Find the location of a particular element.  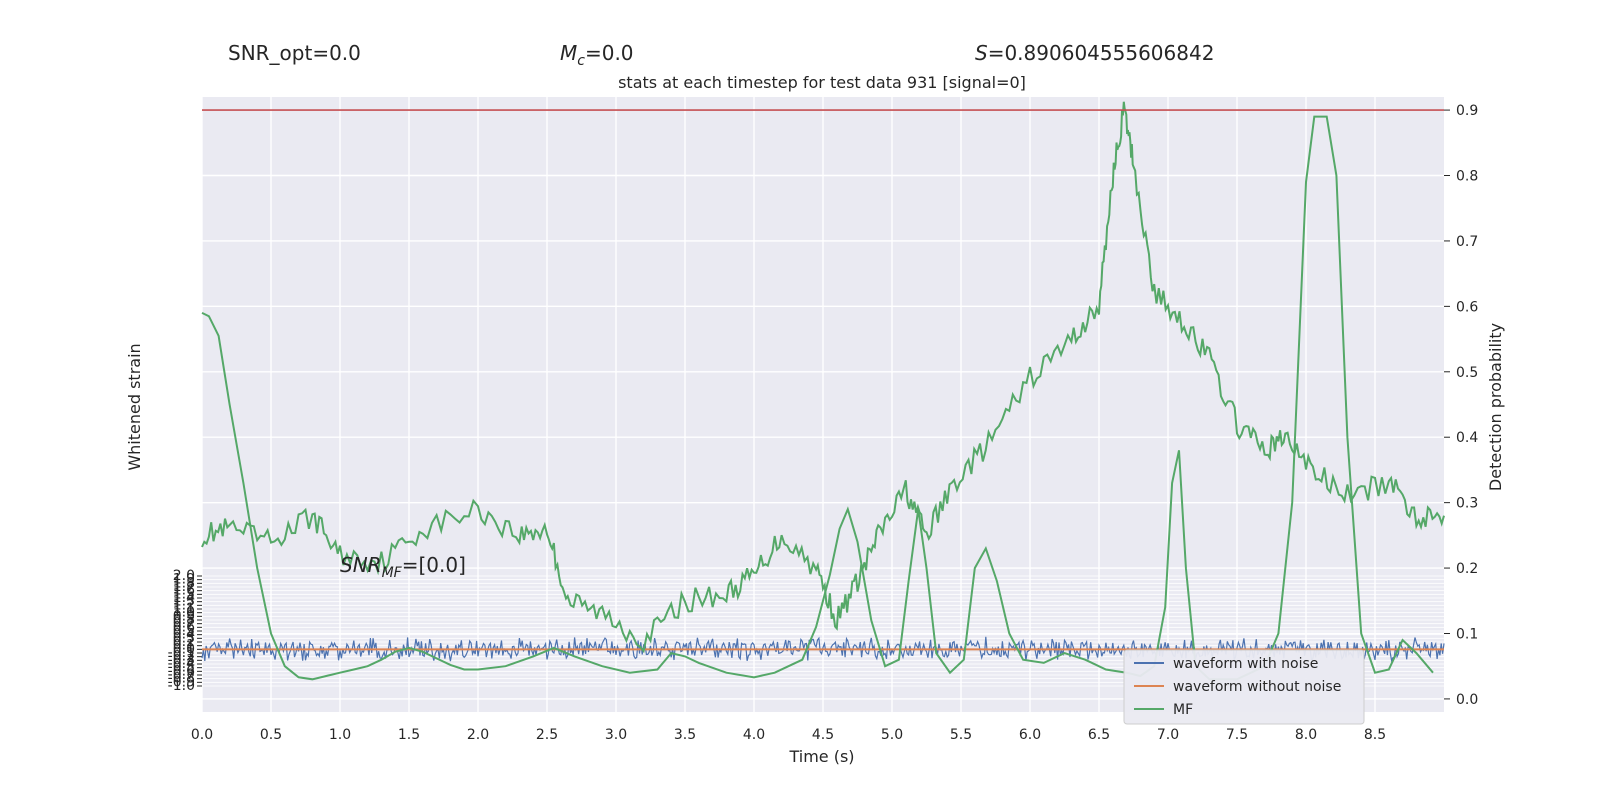

y-right-tick-label: 0.3 is located at coordinates (1467, 504).